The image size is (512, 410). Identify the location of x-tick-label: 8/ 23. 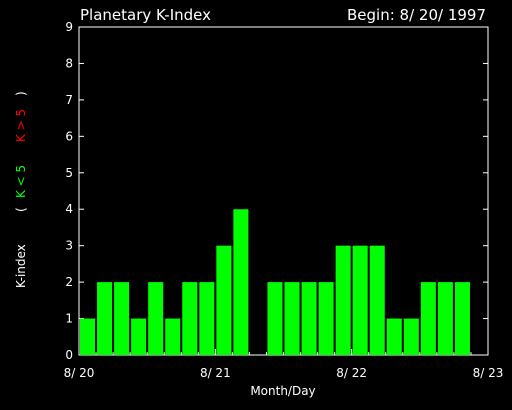
(488, 373).